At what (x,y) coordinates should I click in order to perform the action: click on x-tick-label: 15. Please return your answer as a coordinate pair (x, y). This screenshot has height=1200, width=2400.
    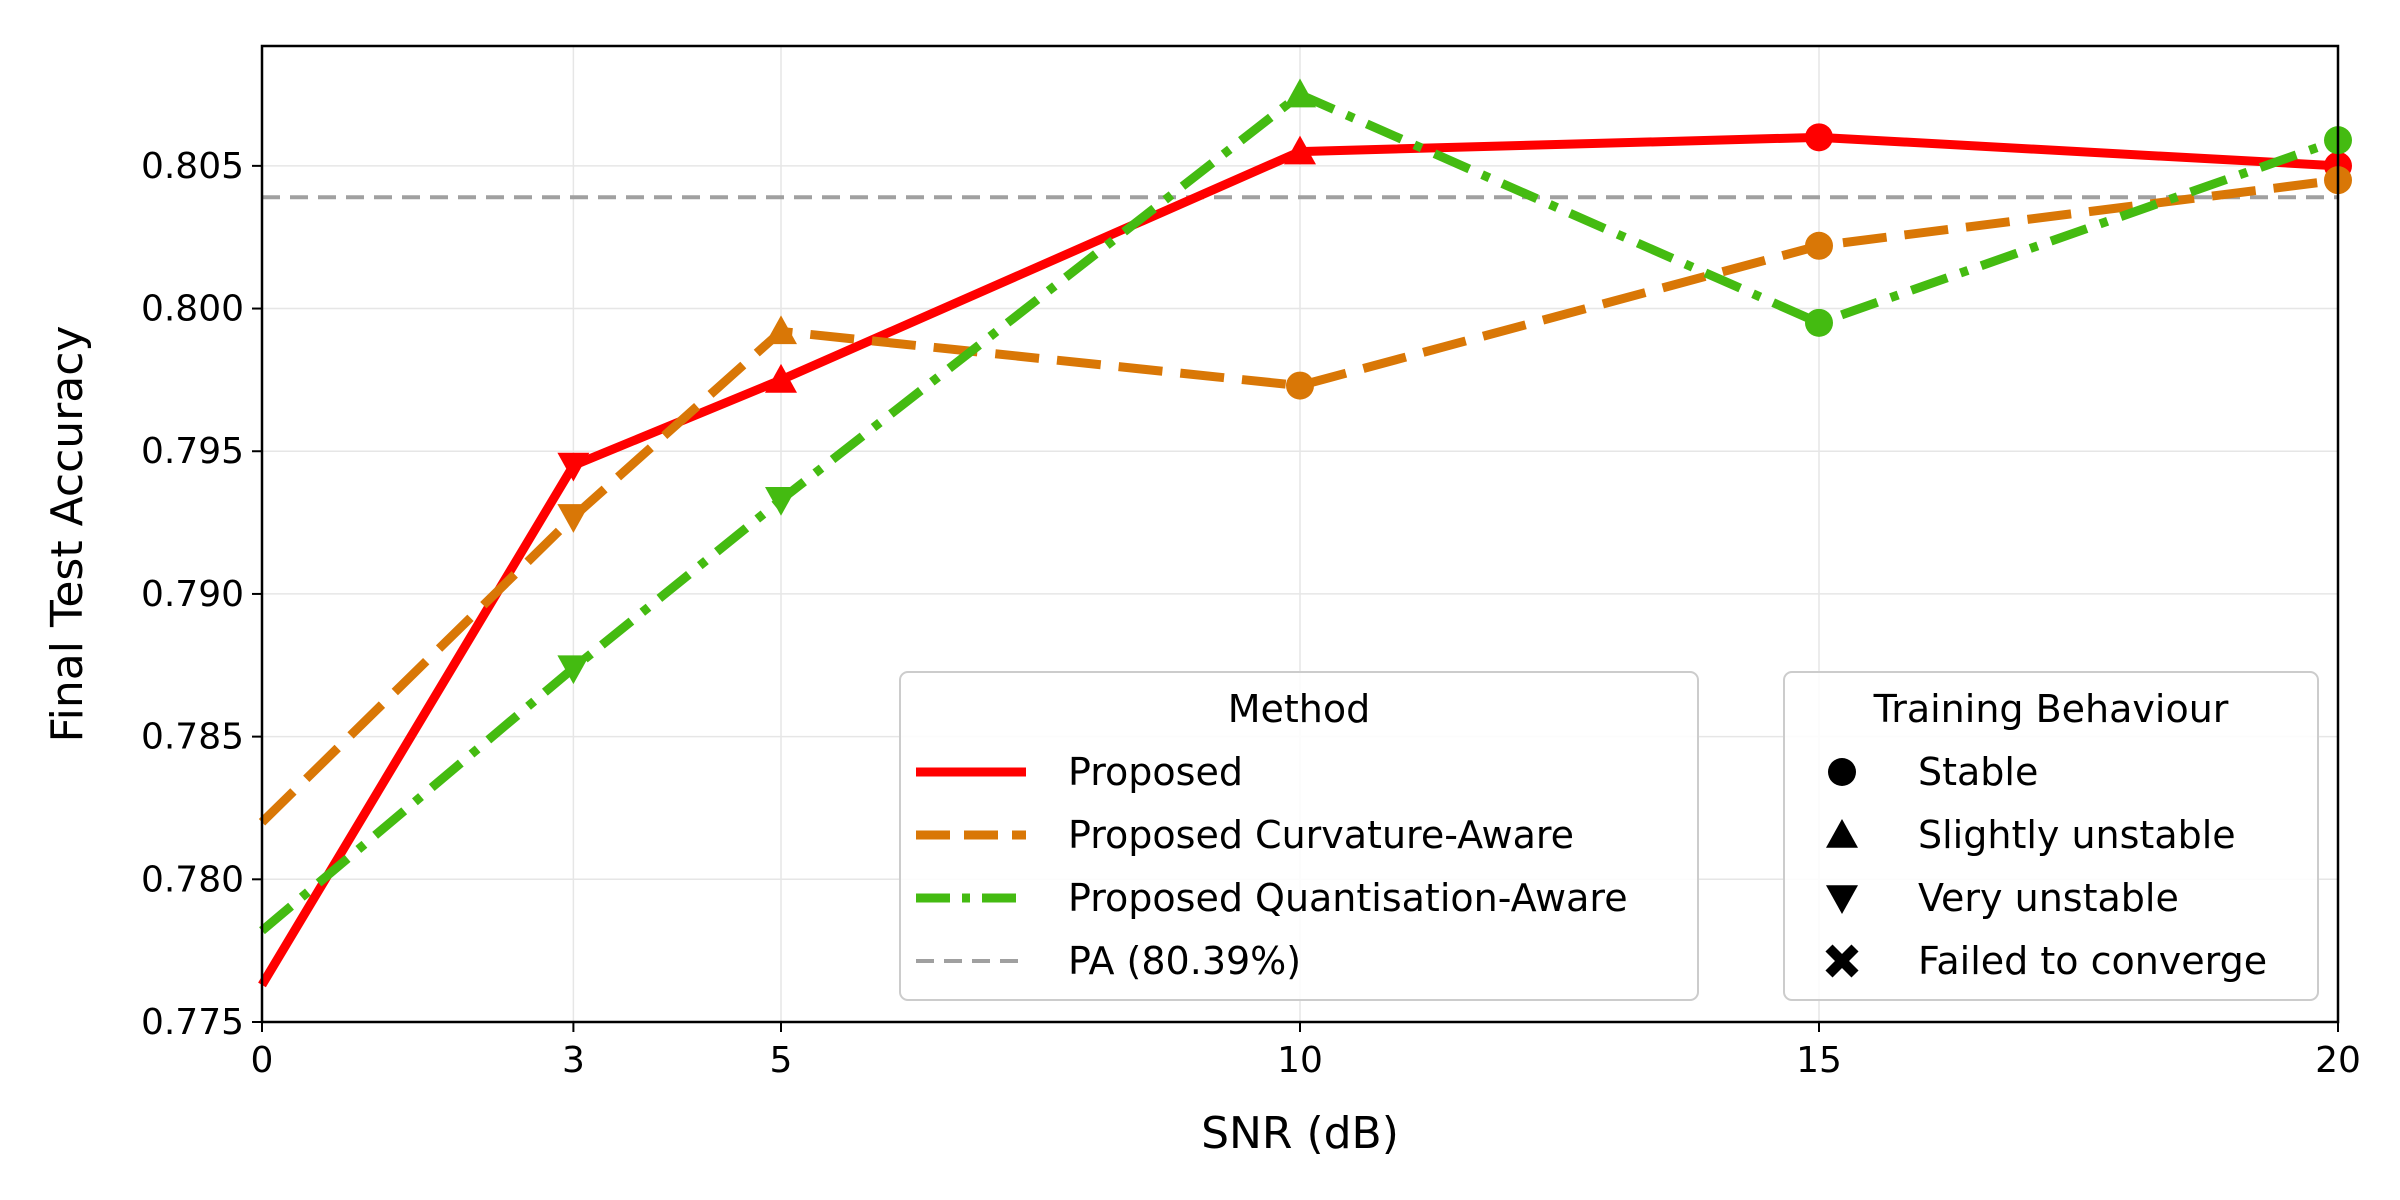
    Looking at the image, I should click on (1819, 1060).